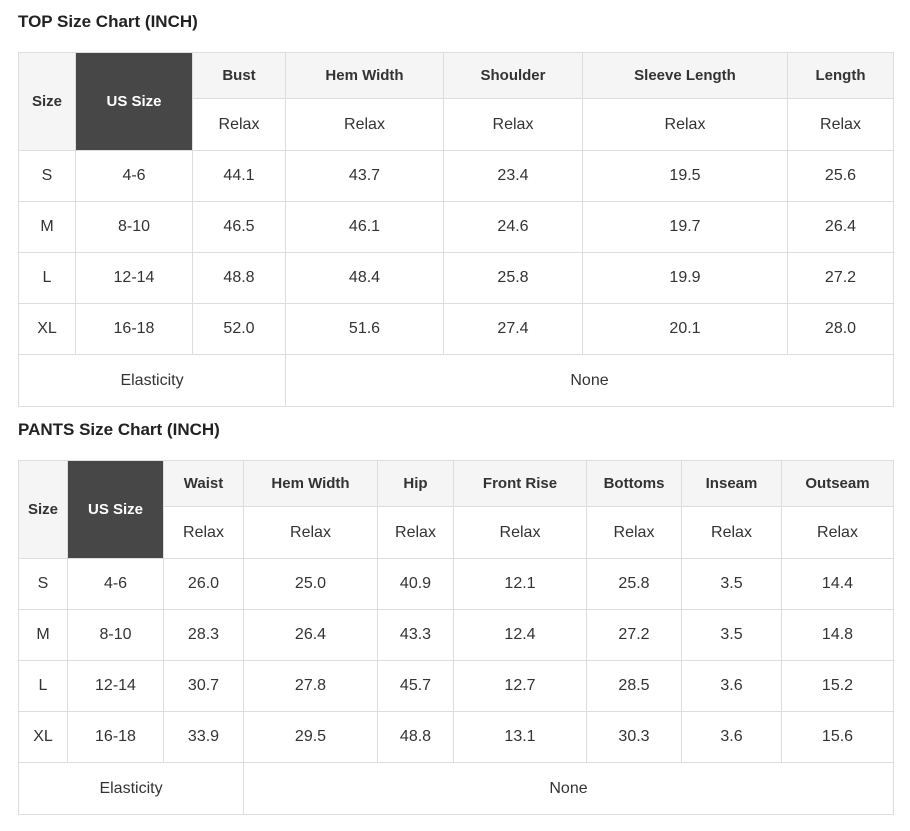 The width and height of the screenshot is (910, 831). I want to click on measurement-cell-0: 30.7, so click(203, 686).